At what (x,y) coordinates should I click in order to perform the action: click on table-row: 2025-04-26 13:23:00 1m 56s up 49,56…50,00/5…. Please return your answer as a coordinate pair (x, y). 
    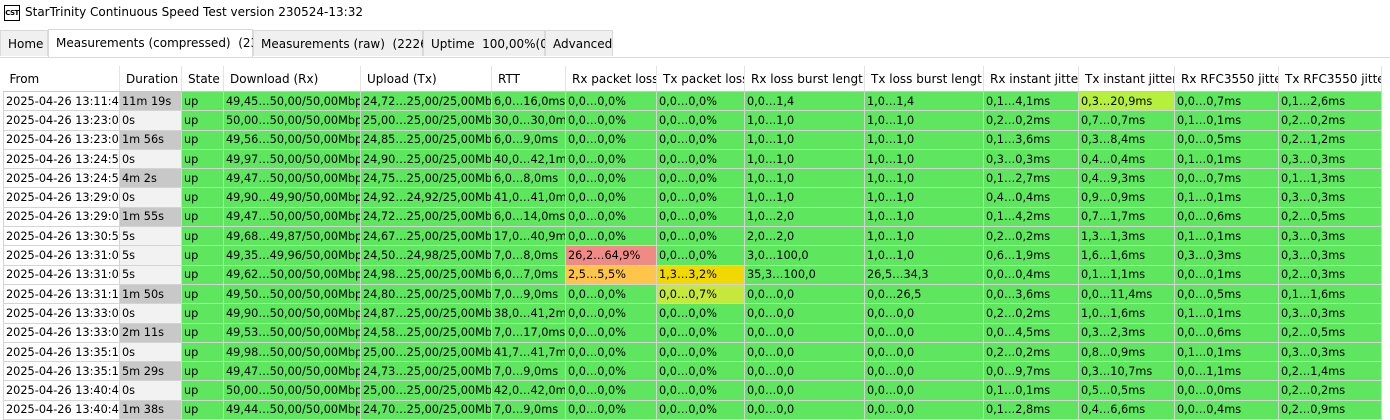
    Looking at the image, I should click on (692, 139).